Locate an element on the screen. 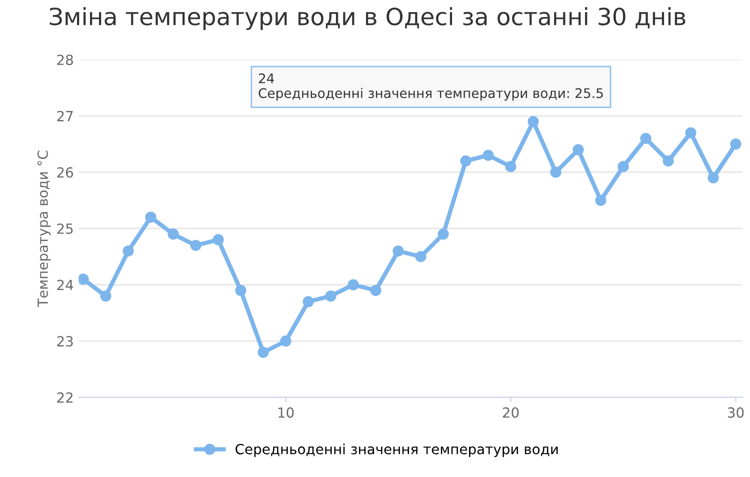  y-tick-label: 24 is located at coordinates (65, 285).